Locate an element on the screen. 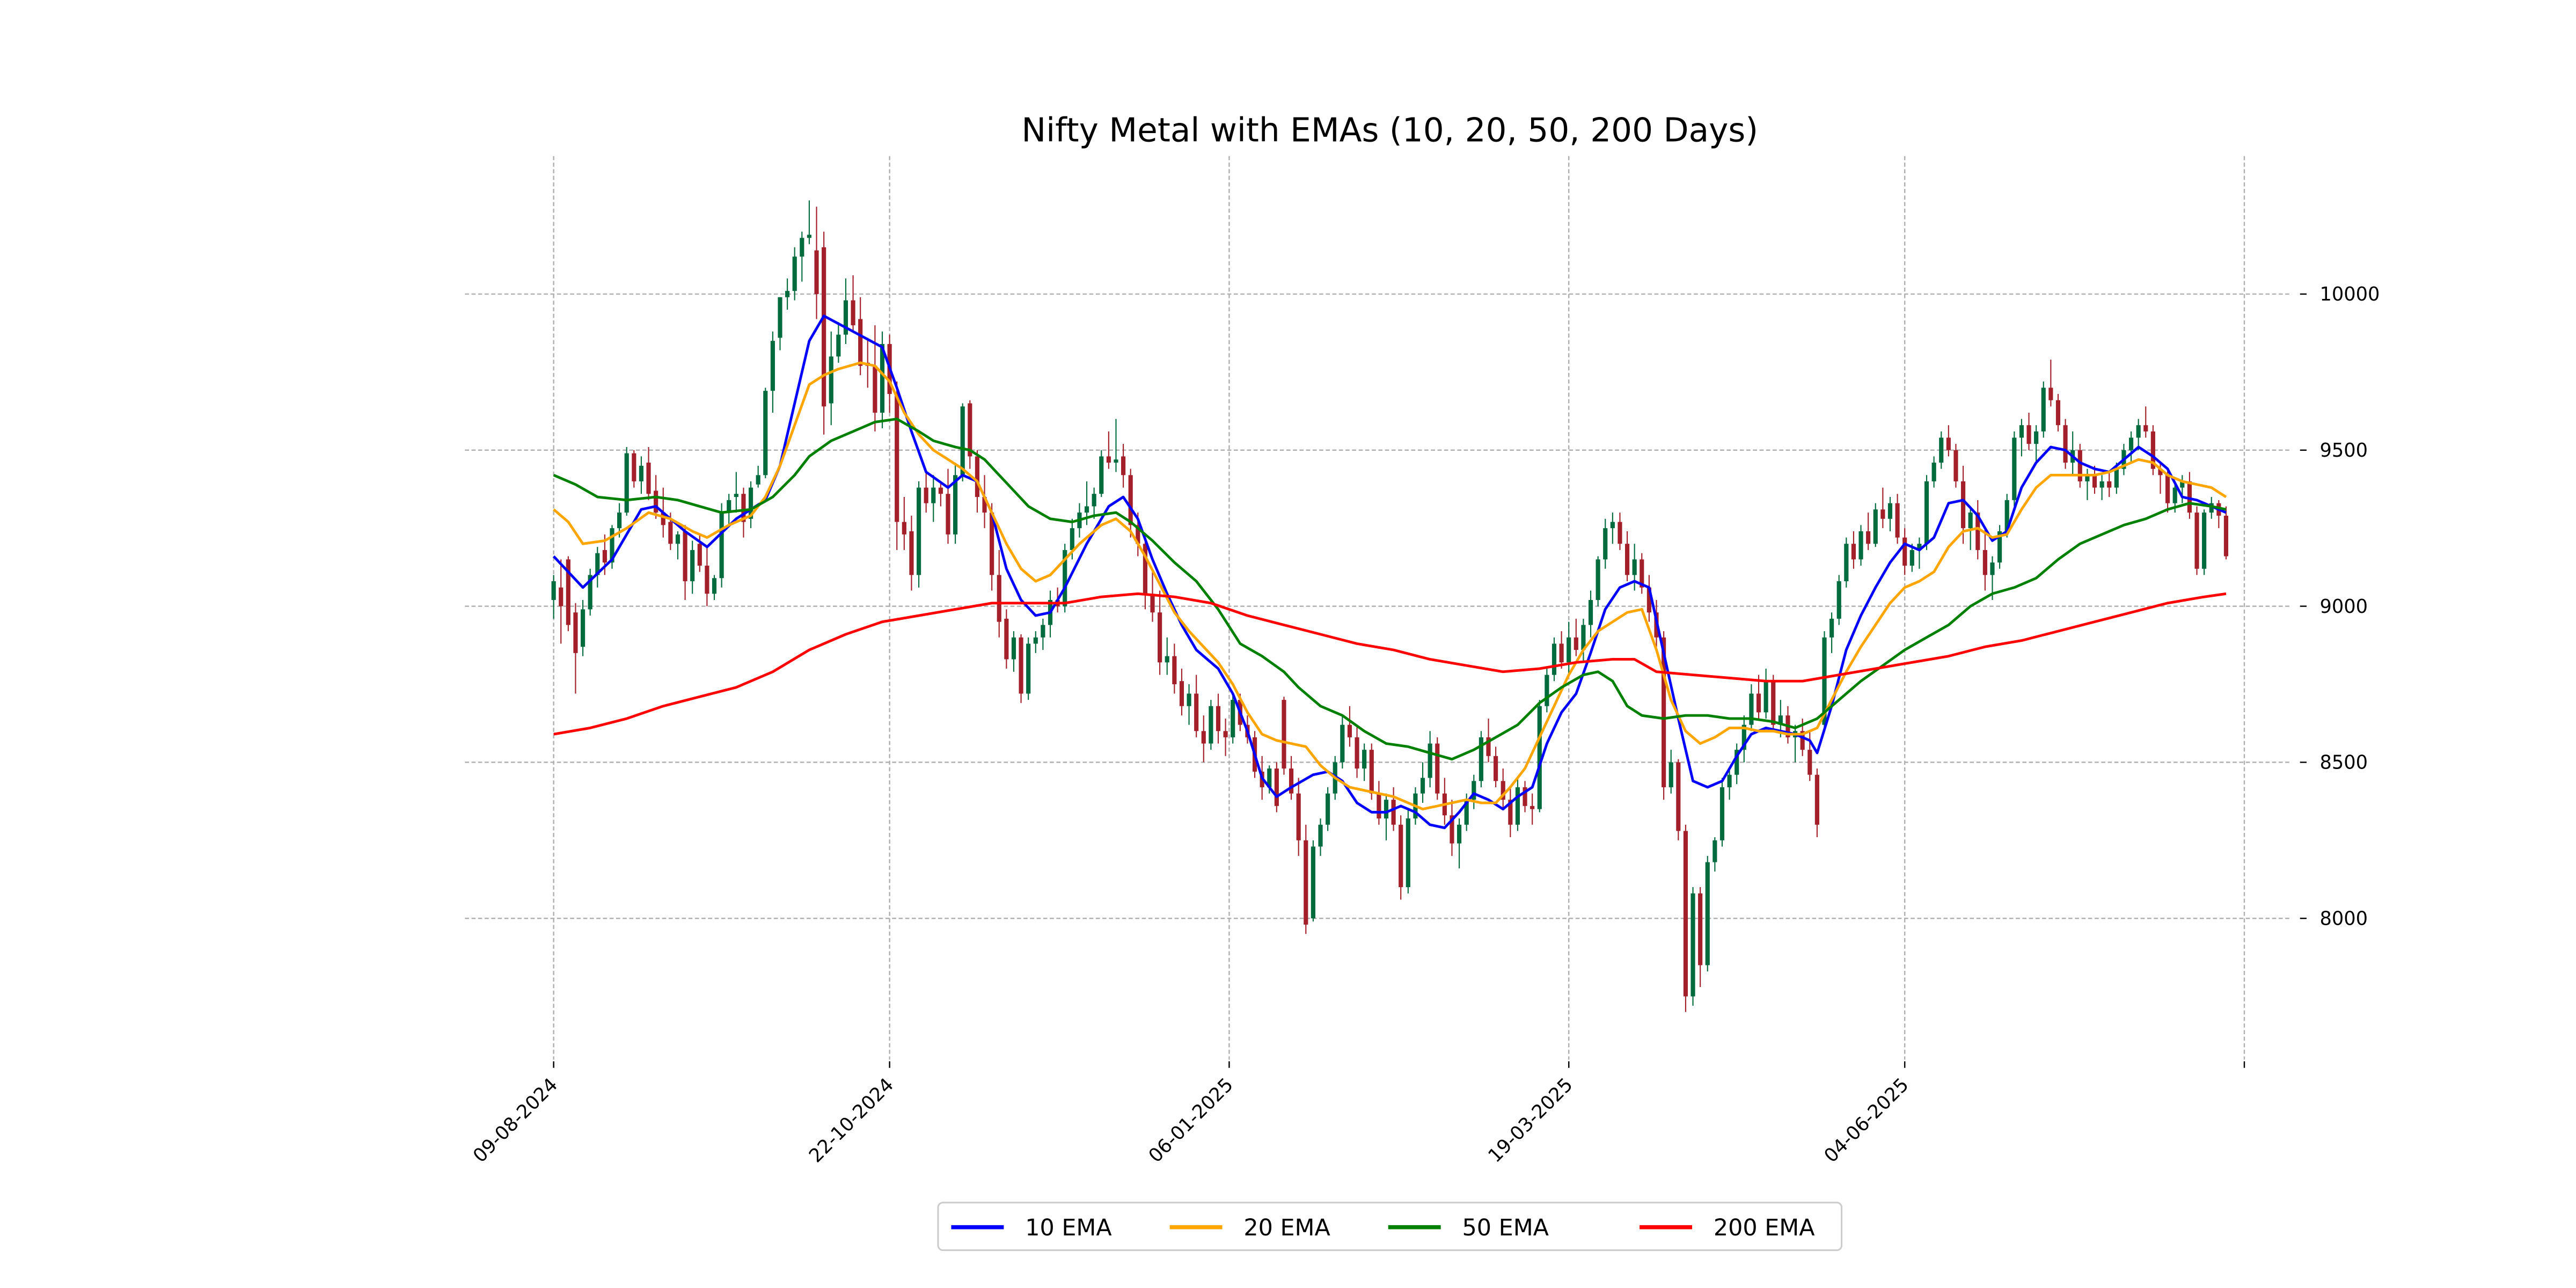 Image resolution: width=2576 pixels, height=1288 pixels. legend-item-10-ema: 10 EMA is located at coordinates (1031, 1227).